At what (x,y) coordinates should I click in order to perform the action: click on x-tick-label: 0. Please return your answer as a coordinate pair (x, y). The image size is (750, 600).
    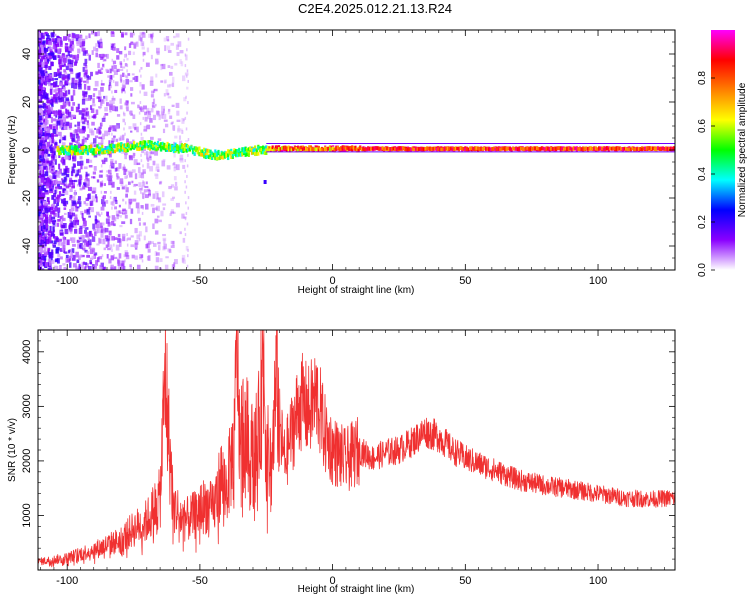
    Looking at the image, I should click on (333, 281).